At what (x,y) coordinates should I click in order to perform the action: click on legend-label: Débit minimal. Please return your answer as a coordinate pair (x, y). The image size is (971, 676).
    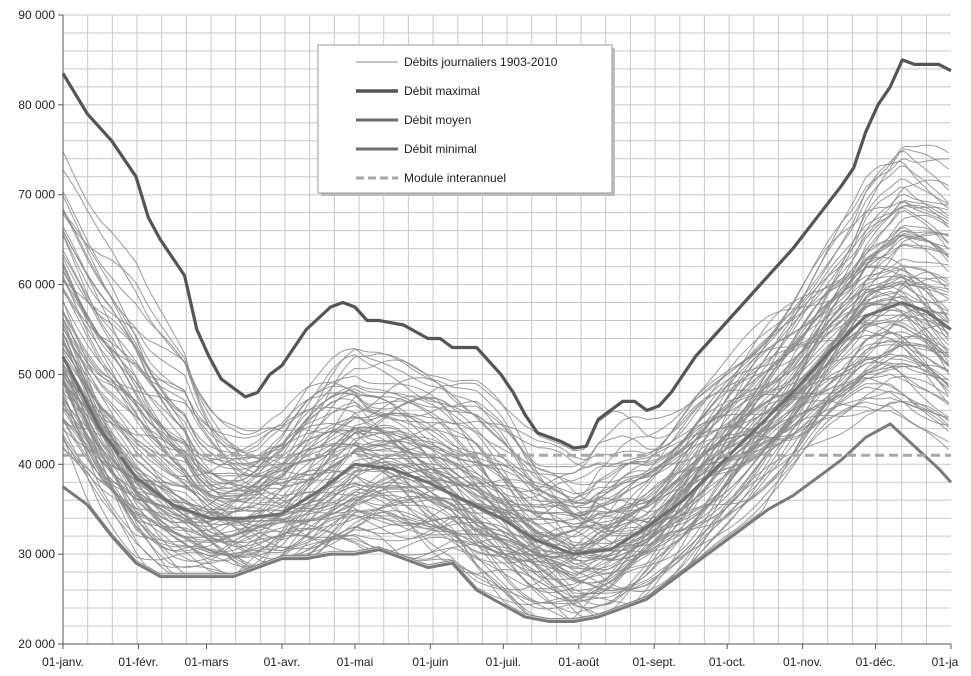
    Looking at the image, I should click on (440, 149).